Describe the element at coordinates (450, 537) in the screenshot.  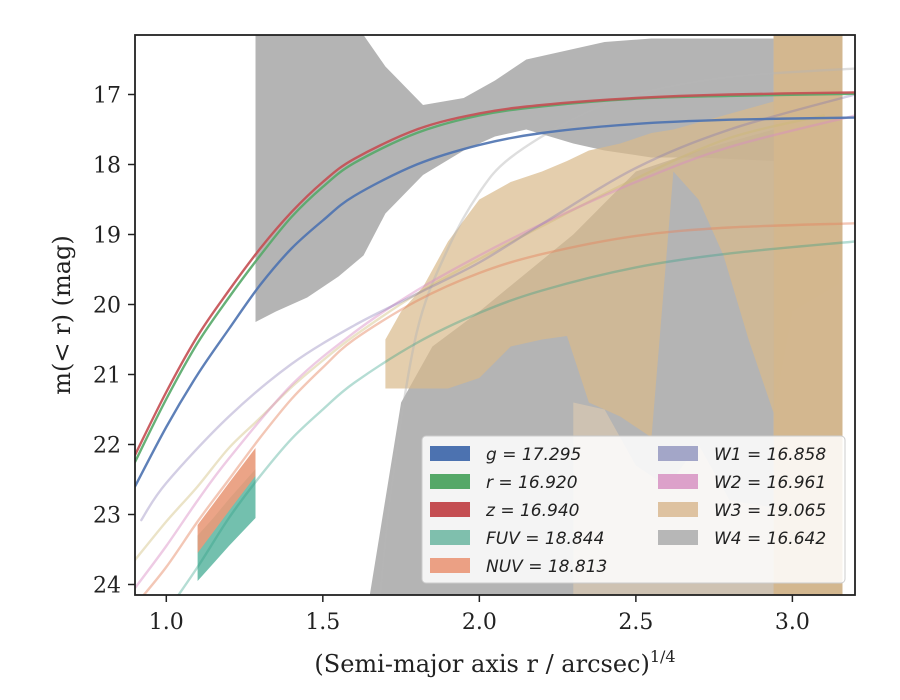
I see `legend-swatch-fuv` at that location.